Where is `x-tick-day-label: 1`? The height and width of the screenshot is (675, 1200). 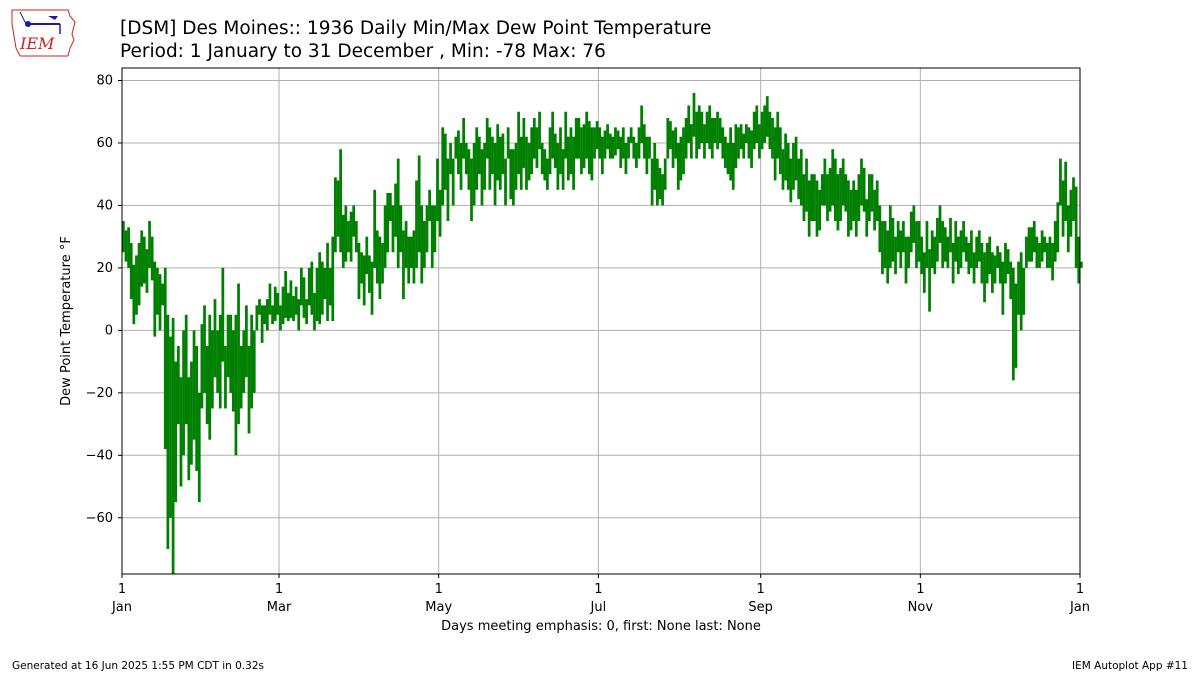 x-tick-day-label: 1 is located at coordinates (761, 589).